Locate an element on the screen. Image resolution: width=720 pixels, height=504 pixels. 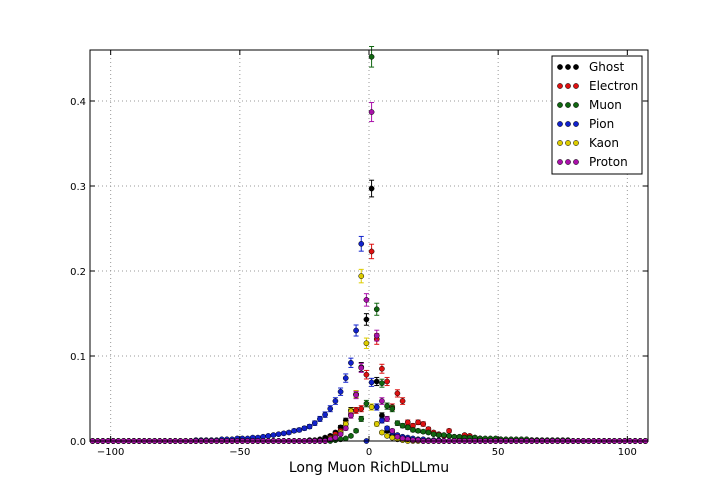
legend-item-proton: Proton is located at coordinates (592, 162).